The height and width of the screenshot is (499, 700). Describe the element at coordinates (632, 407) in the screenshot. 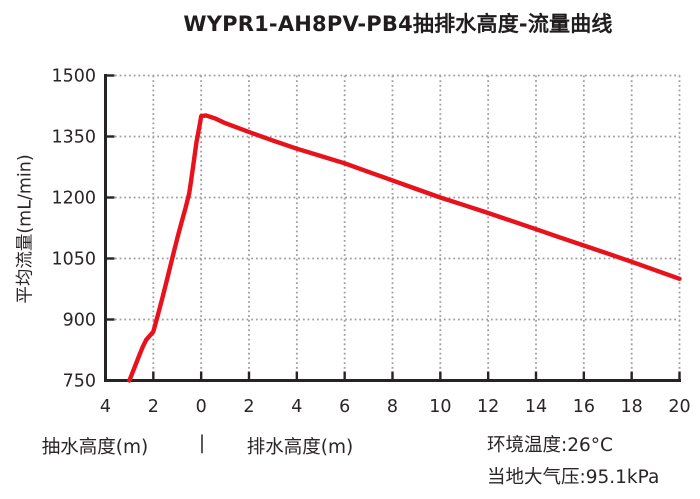

I see `x-tick-label: 18` at that location.